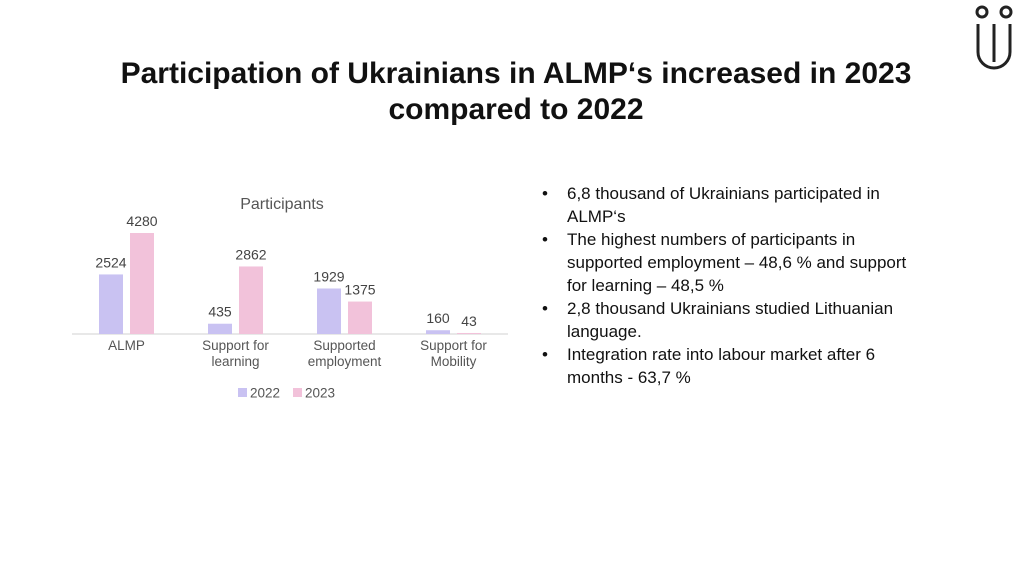  Describe the element at coordinates (320, 393) in the screenshot. I see `legend-label: 2023` at that location.